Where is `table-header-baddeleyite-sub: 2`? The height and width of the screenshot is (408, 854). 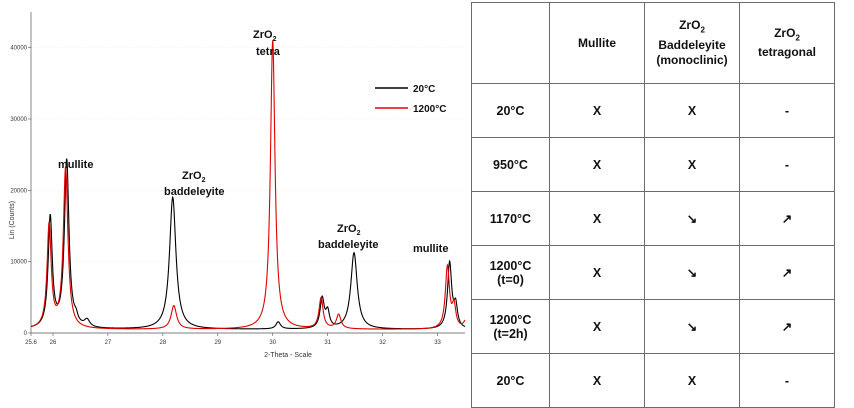 table-header-baddeleyite-sub: 2 is located at coordinates (702, 30).